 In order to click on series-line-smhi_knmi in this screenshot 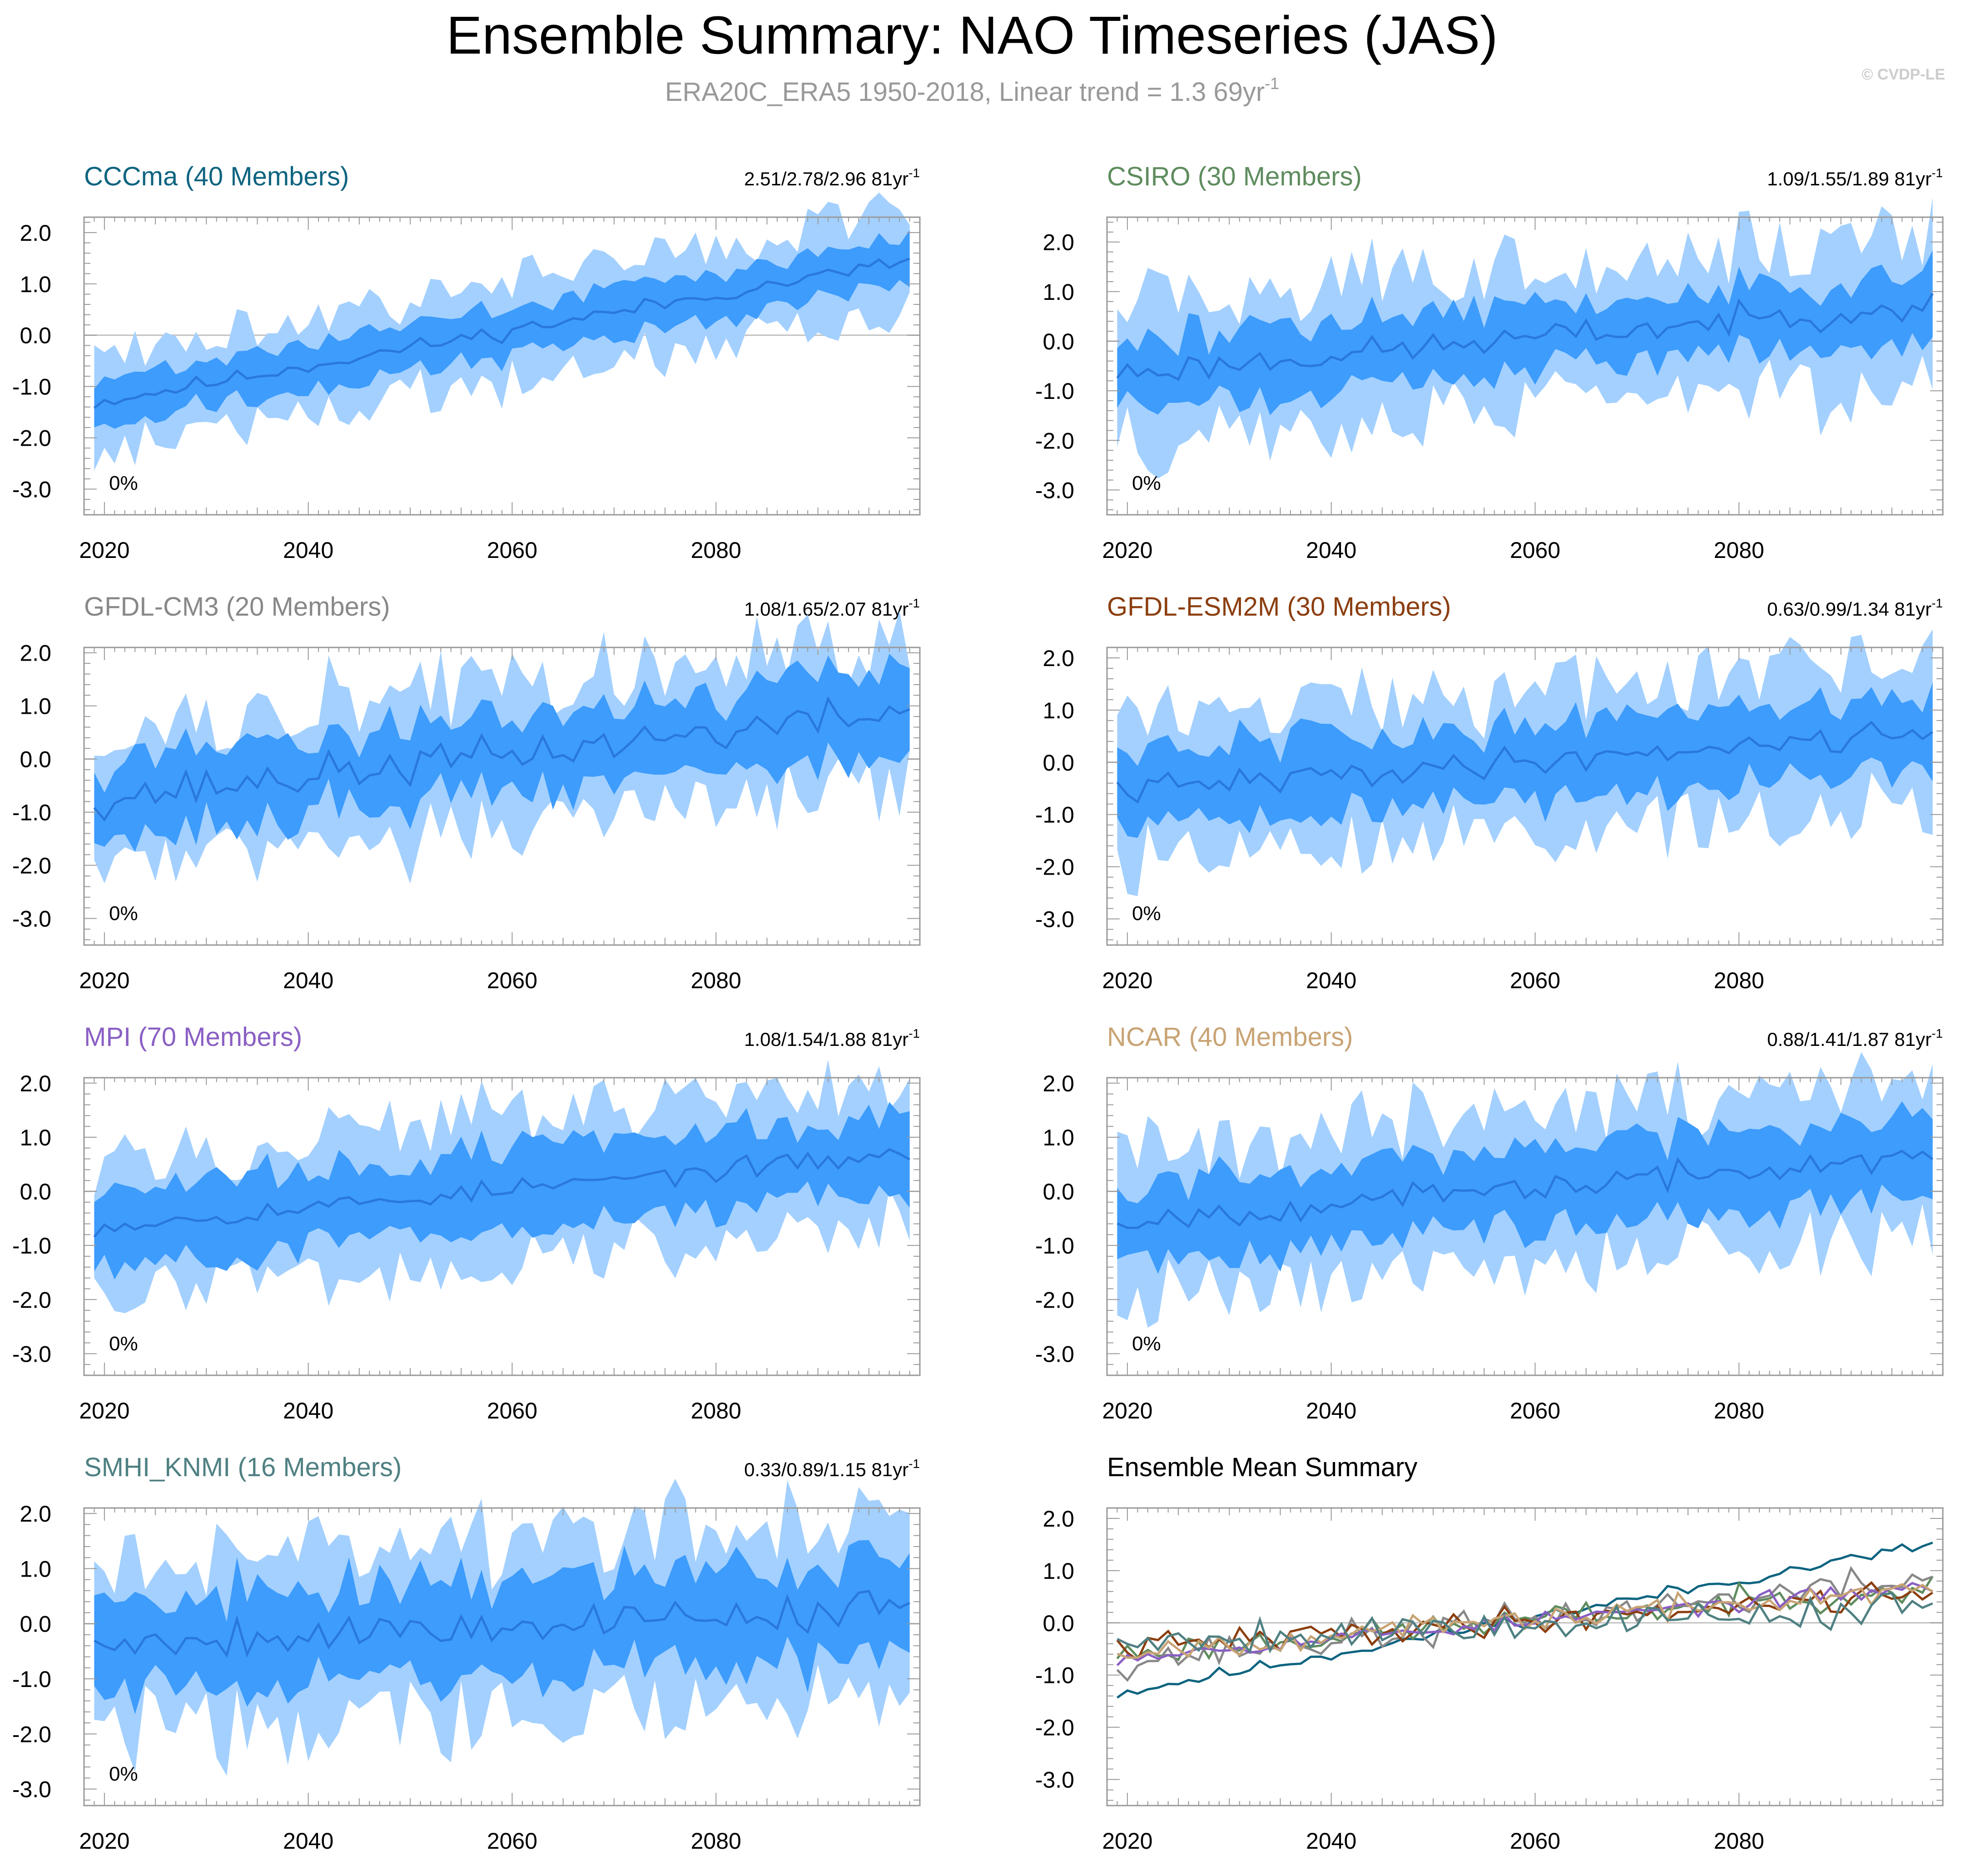, I will do `click(1525, 1623)`.